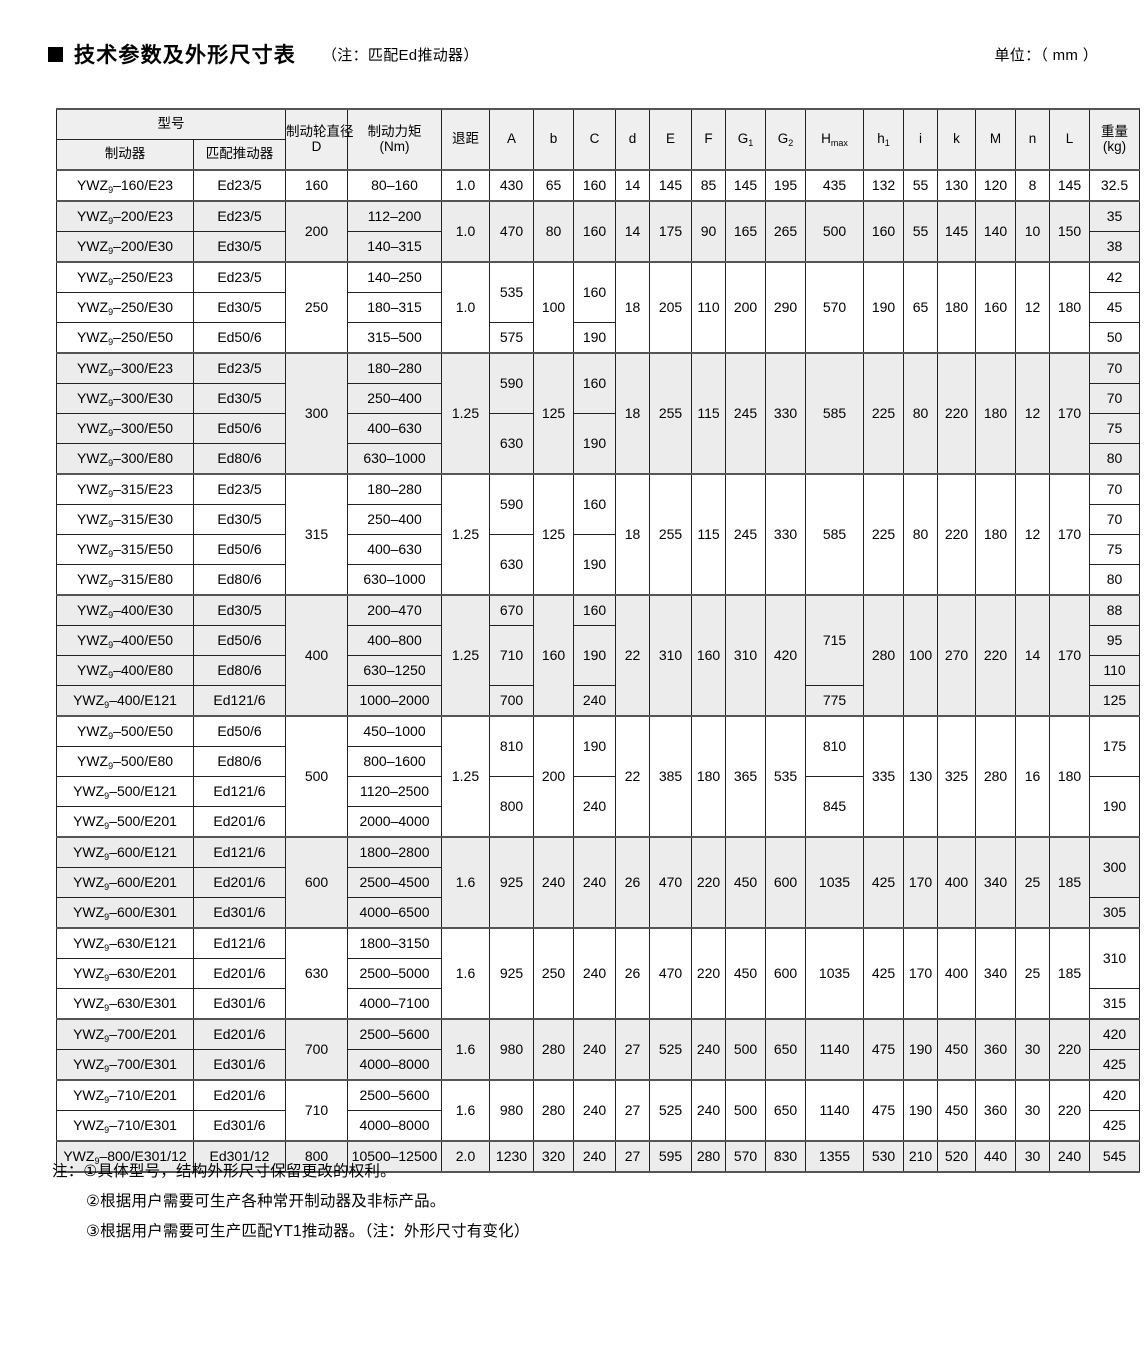 The image size is (1145, 1355). Describe the element at coordinates (553, 1110) in the screenshot. I see `cell-b: 280` at that location.